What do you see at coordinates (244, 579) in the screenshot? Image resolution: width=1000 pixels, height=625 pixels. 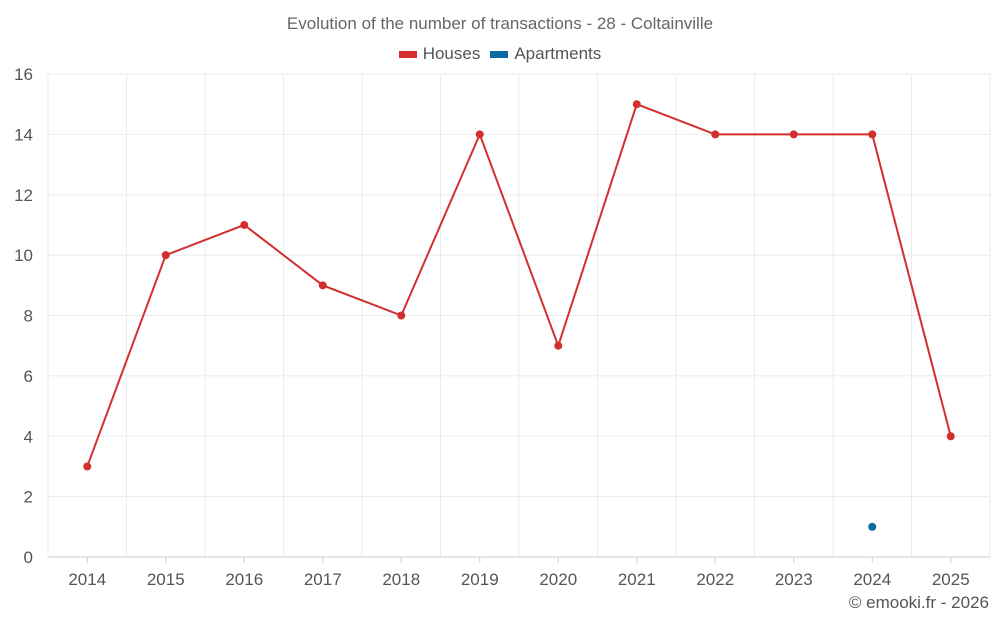 I see `x-tick-label: 2016` at bounding box center [244, 579].